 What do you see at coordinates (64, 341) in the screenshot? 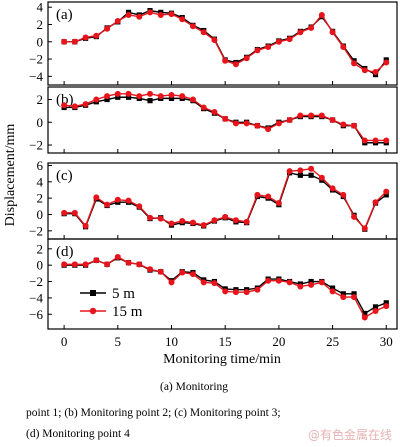
I see `x-tick-label: 0` at bounding box center [64, 341].